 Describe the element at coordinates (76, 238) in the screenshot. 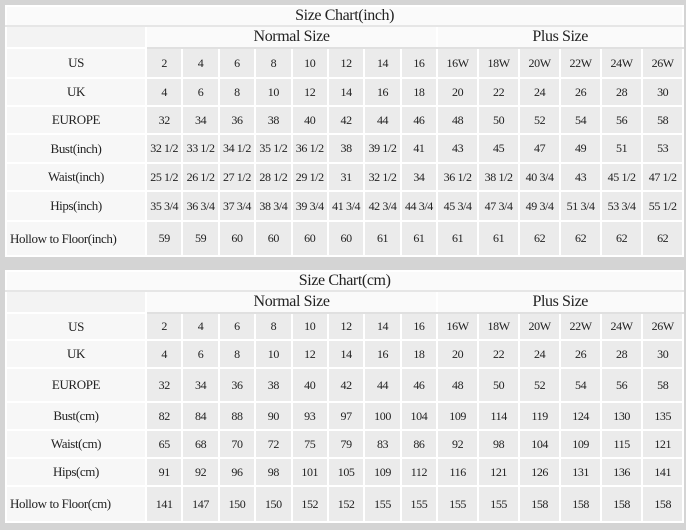

I see `row-label: Hollow to Floor(inch)` at that location.